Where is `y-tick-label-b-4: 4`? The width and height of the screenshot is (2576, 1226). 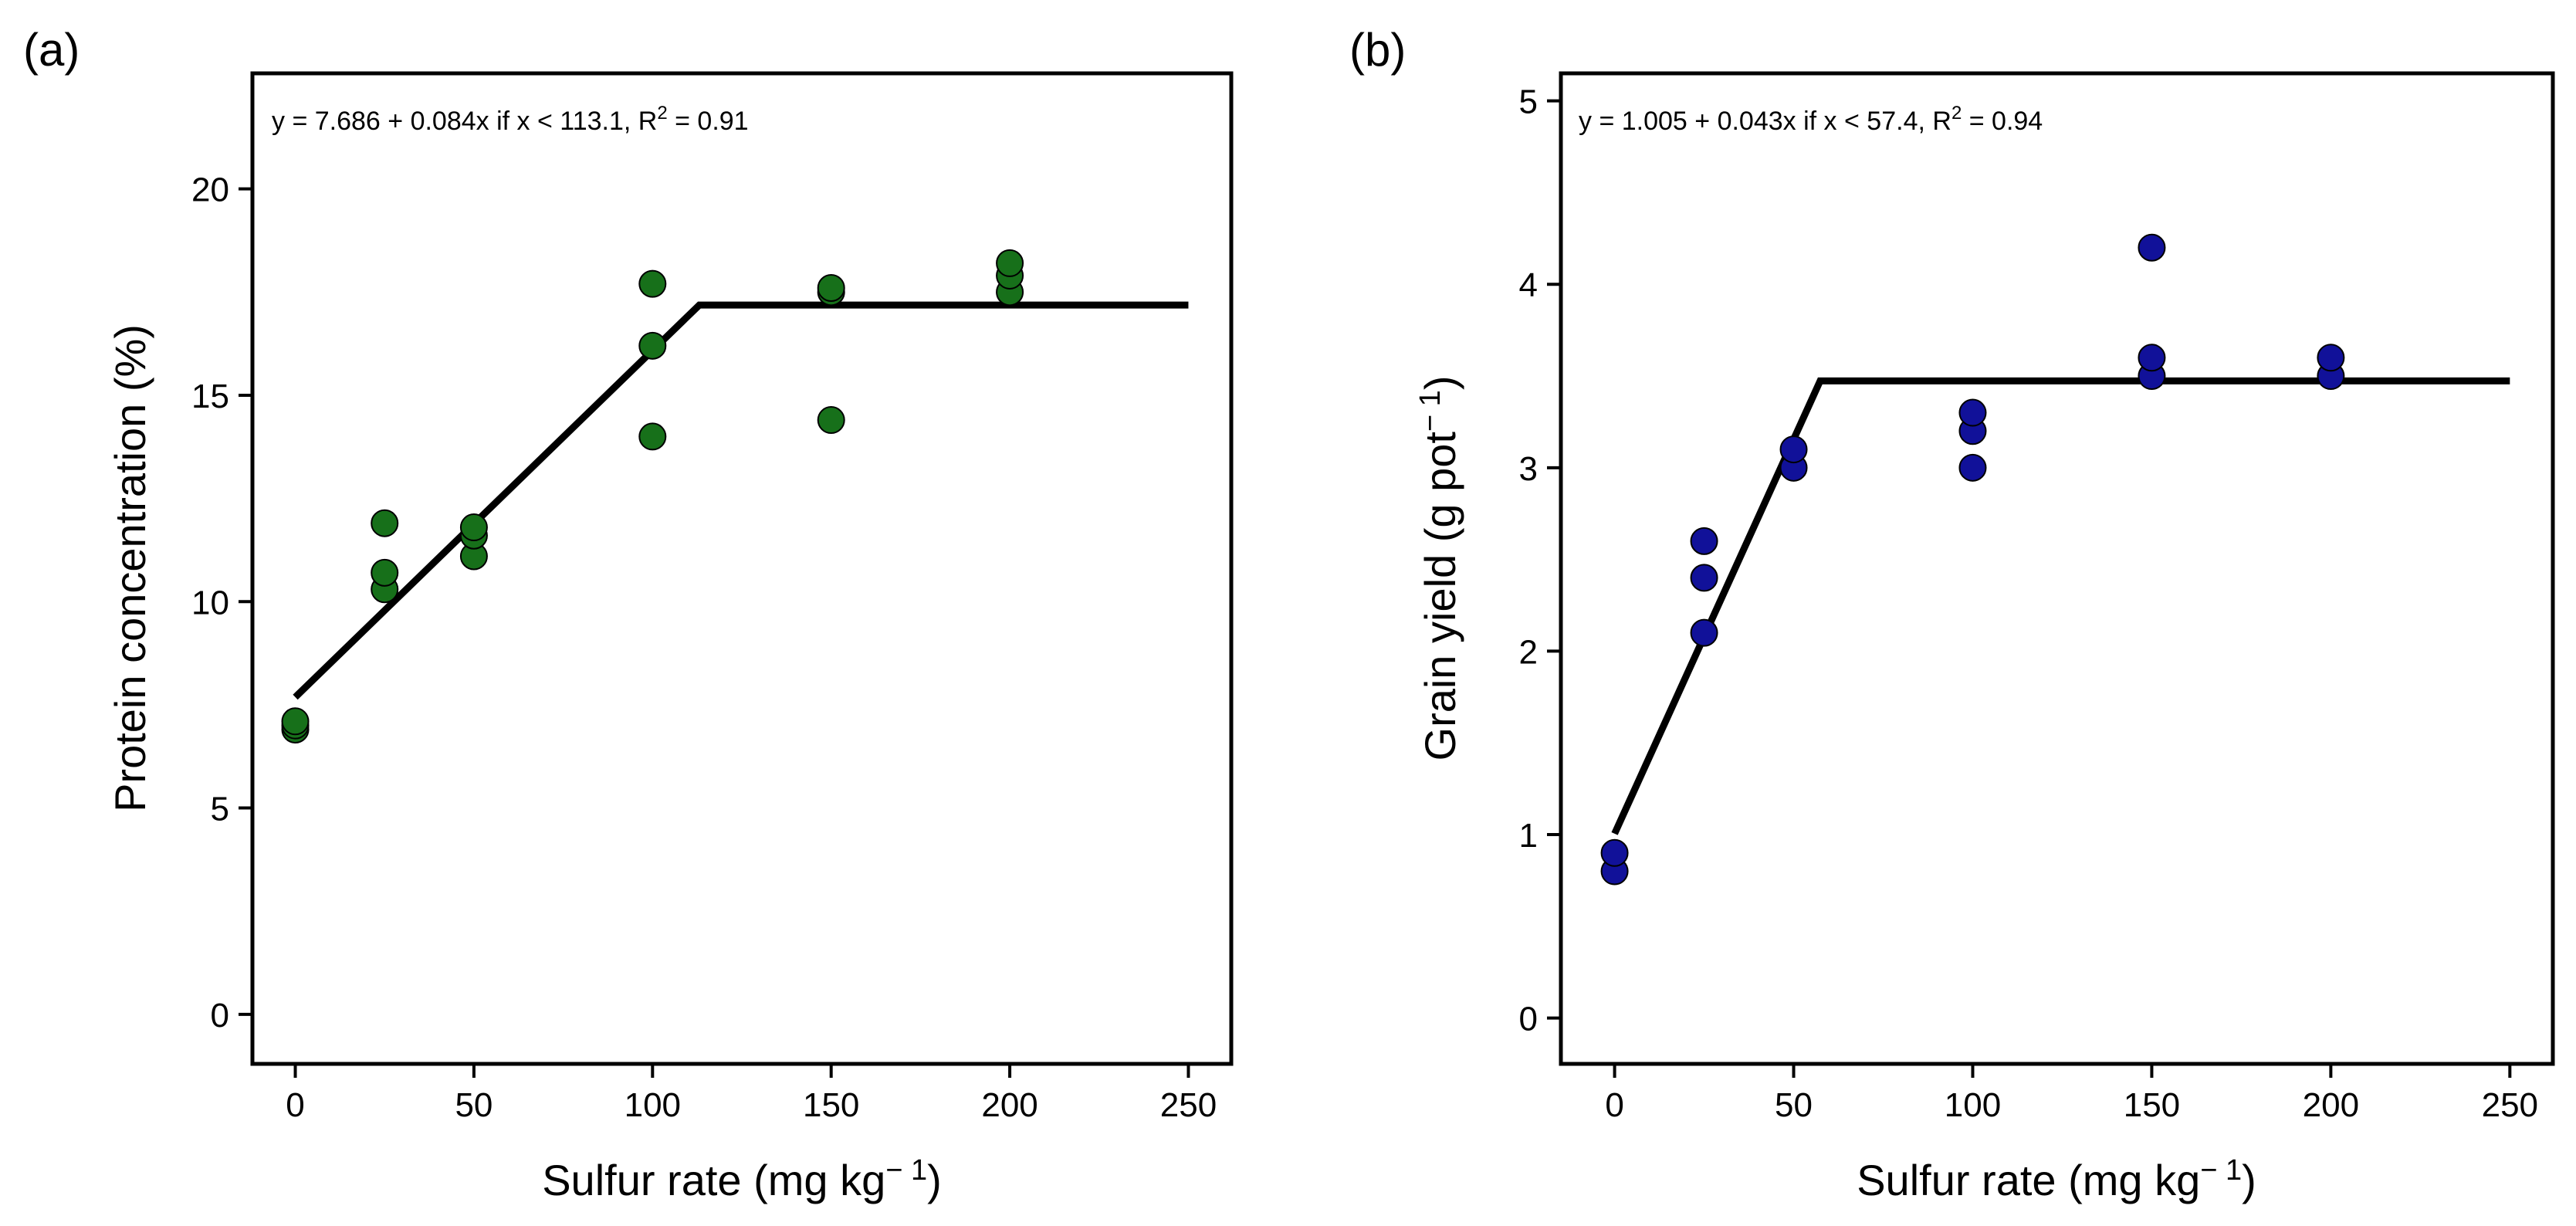 y-tick-label-b-4: 4 is located at coordinates (1528, 285).